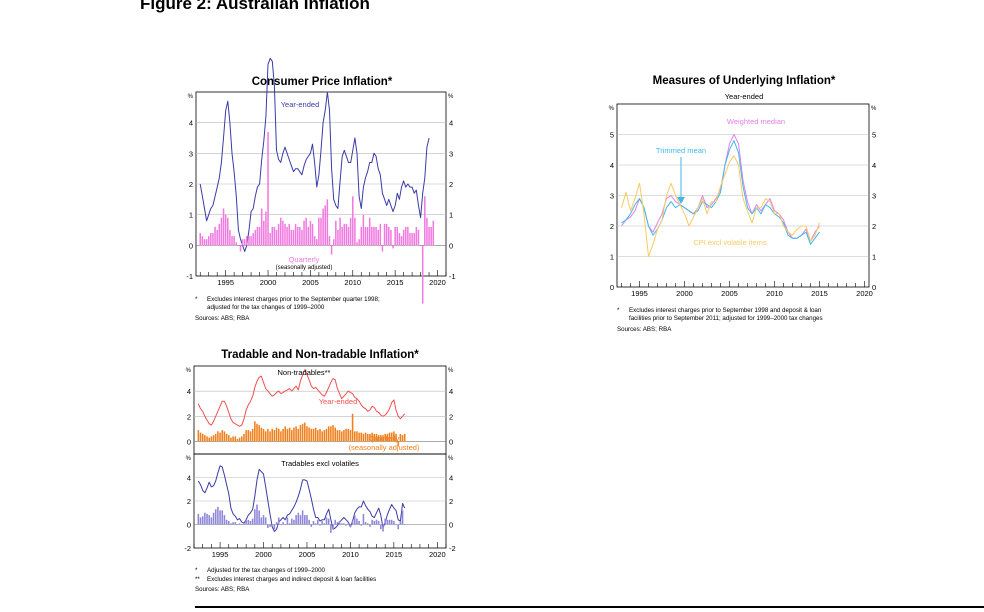 This screenshot has width=984, height=612. What do you see at coordinates (338, 401) in the screenshot?
I see `nontradables-label-year-ended: Year-ended` at bounding box center [338, 401].